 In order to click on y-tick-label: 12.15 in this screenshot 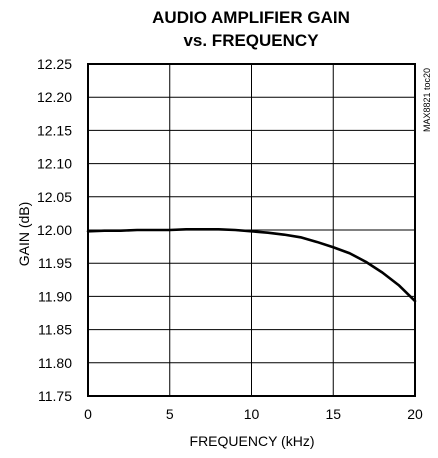, I will do `click(54, 130)`.